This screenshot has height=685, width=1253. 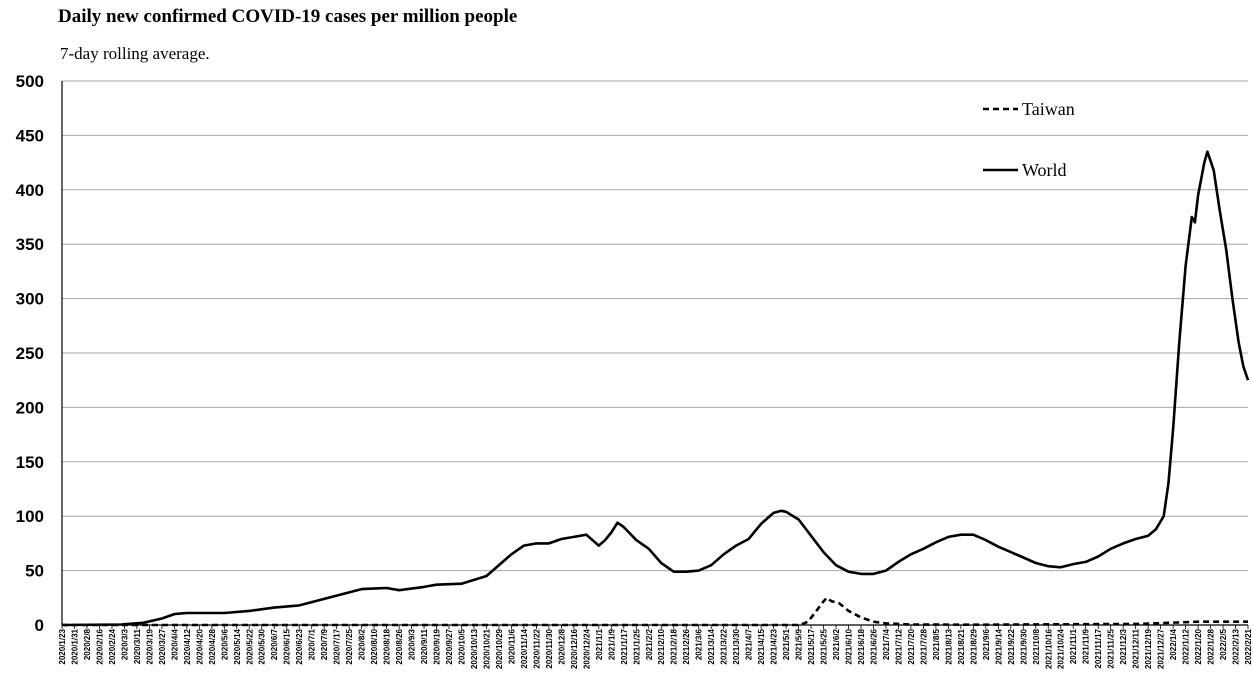 I want to click on x-tick-label: 2020/8/18, so click(x=387, y=646).